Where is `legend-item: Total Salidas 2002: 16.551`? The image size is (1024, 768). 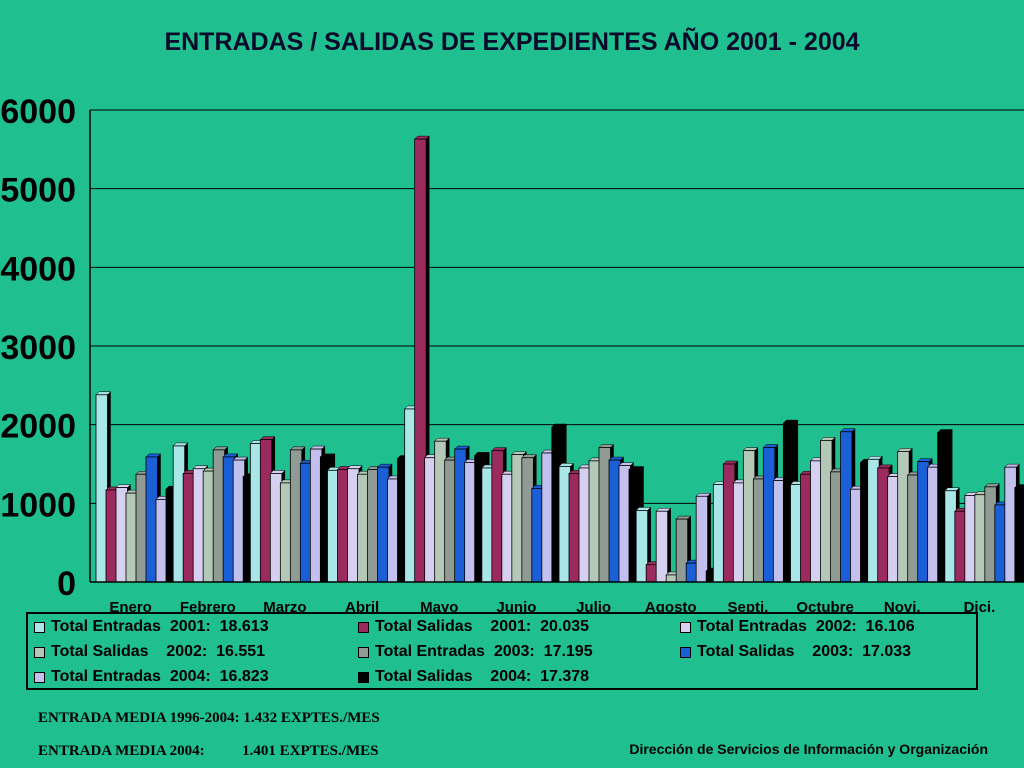 legend-item: Total Salidas 2002: 16.551 is located at coordinates (149, 652).